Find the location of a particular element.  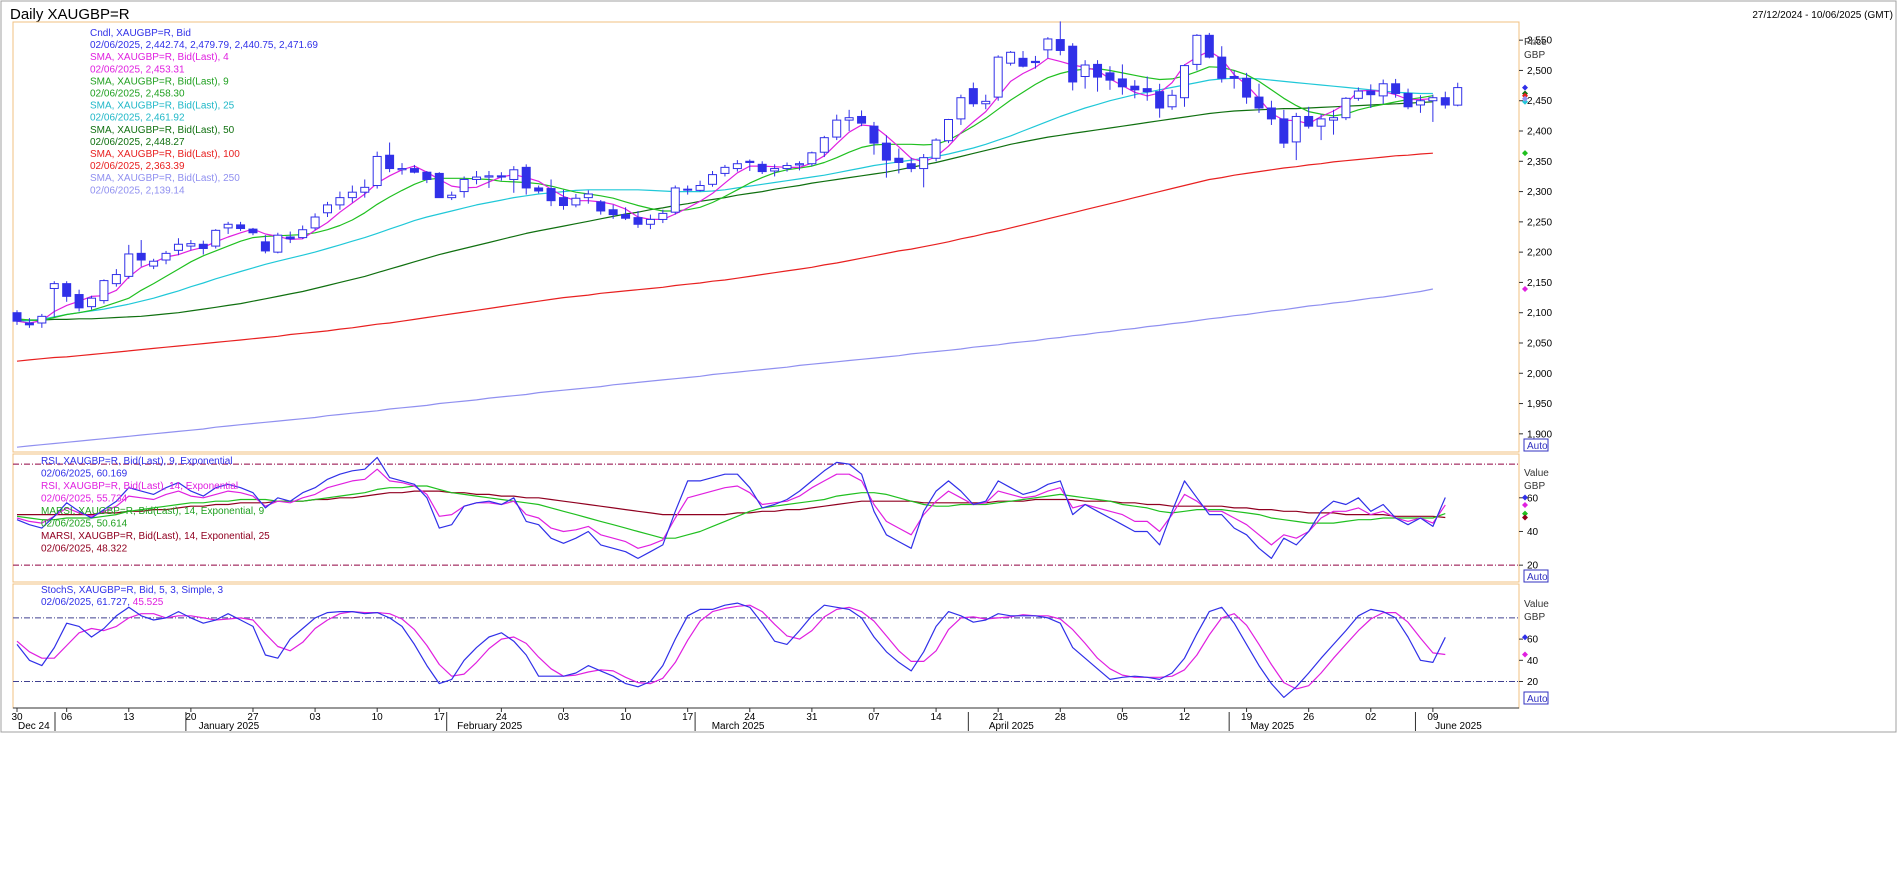

main-legend-entry: 02/06/2025, 2,139.14 is located at coordinates (137, 190).